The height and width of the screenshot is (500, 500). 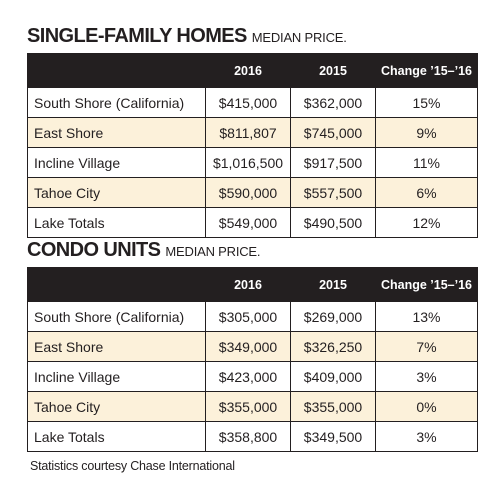 I want to click on table-cell: $326,250, so click(x=333, y=346).